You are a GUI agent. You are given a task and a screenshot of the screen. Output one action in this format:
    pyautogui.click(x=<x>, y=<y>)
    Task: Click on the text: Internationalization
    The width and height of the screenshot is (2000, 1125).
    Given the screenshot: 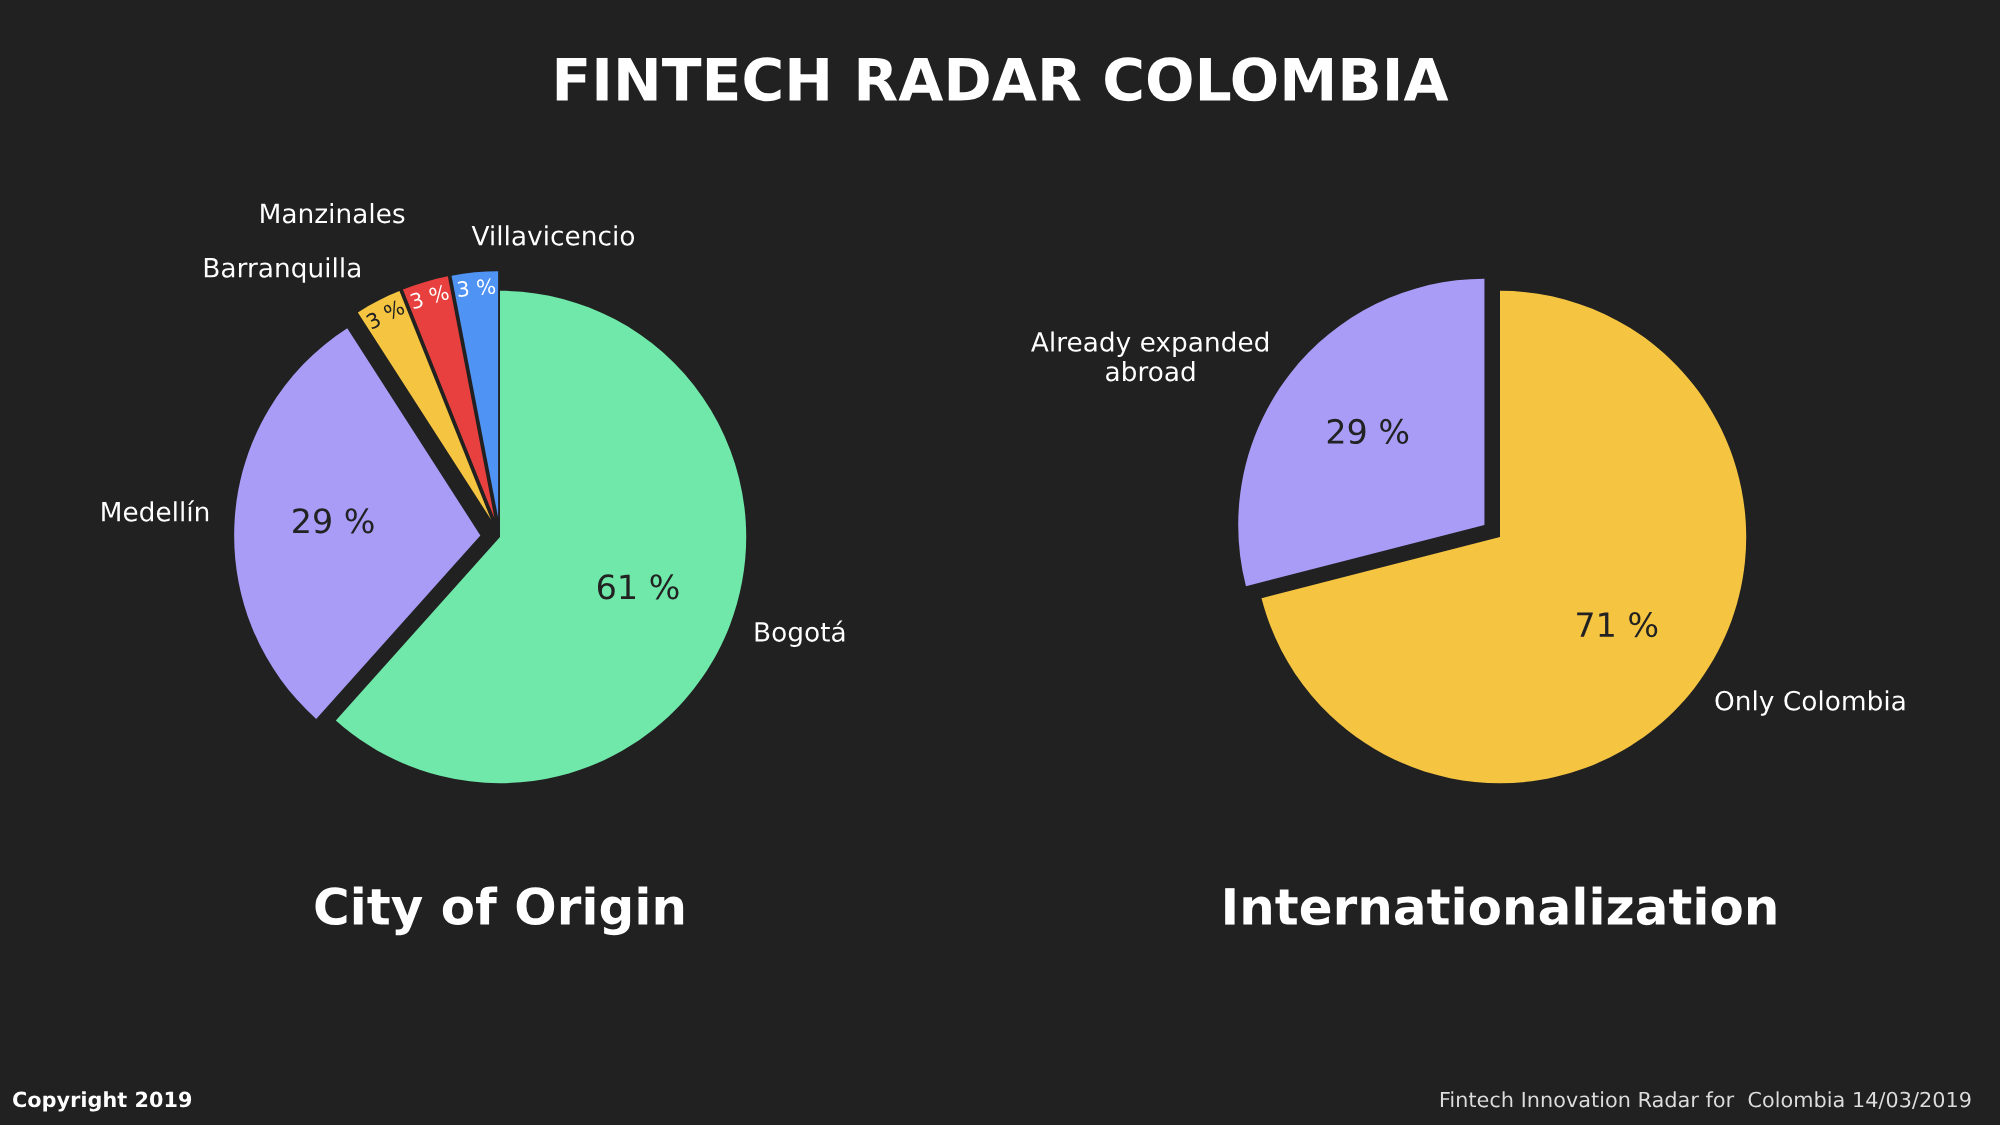 What is the action you would take?
    pyautogui.click(x=1500, y=906)
    